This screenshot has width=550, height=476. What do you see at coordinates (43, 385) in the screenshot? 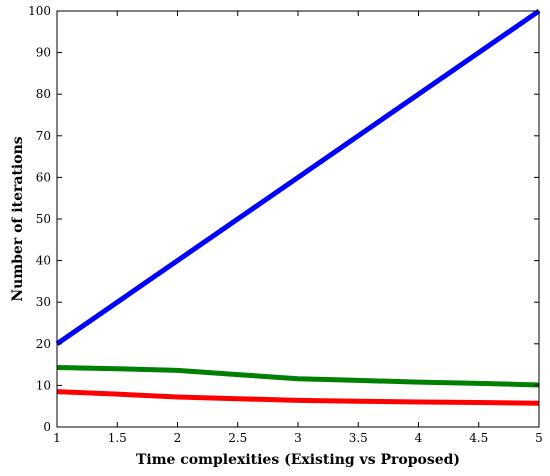
I see `y-tick-label: 10` at bounding box center [43, 385].